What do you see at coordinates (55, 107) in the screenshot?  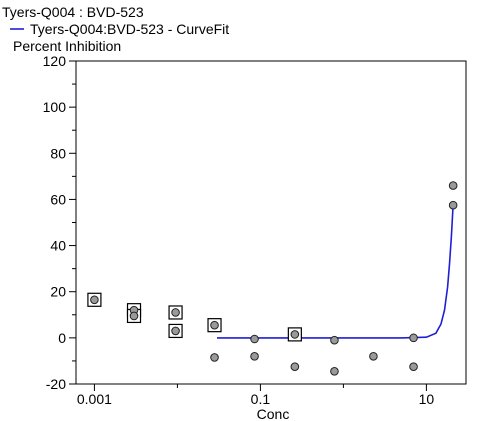 I see `y-tick-label: 100` at bounding box center [55, 107].